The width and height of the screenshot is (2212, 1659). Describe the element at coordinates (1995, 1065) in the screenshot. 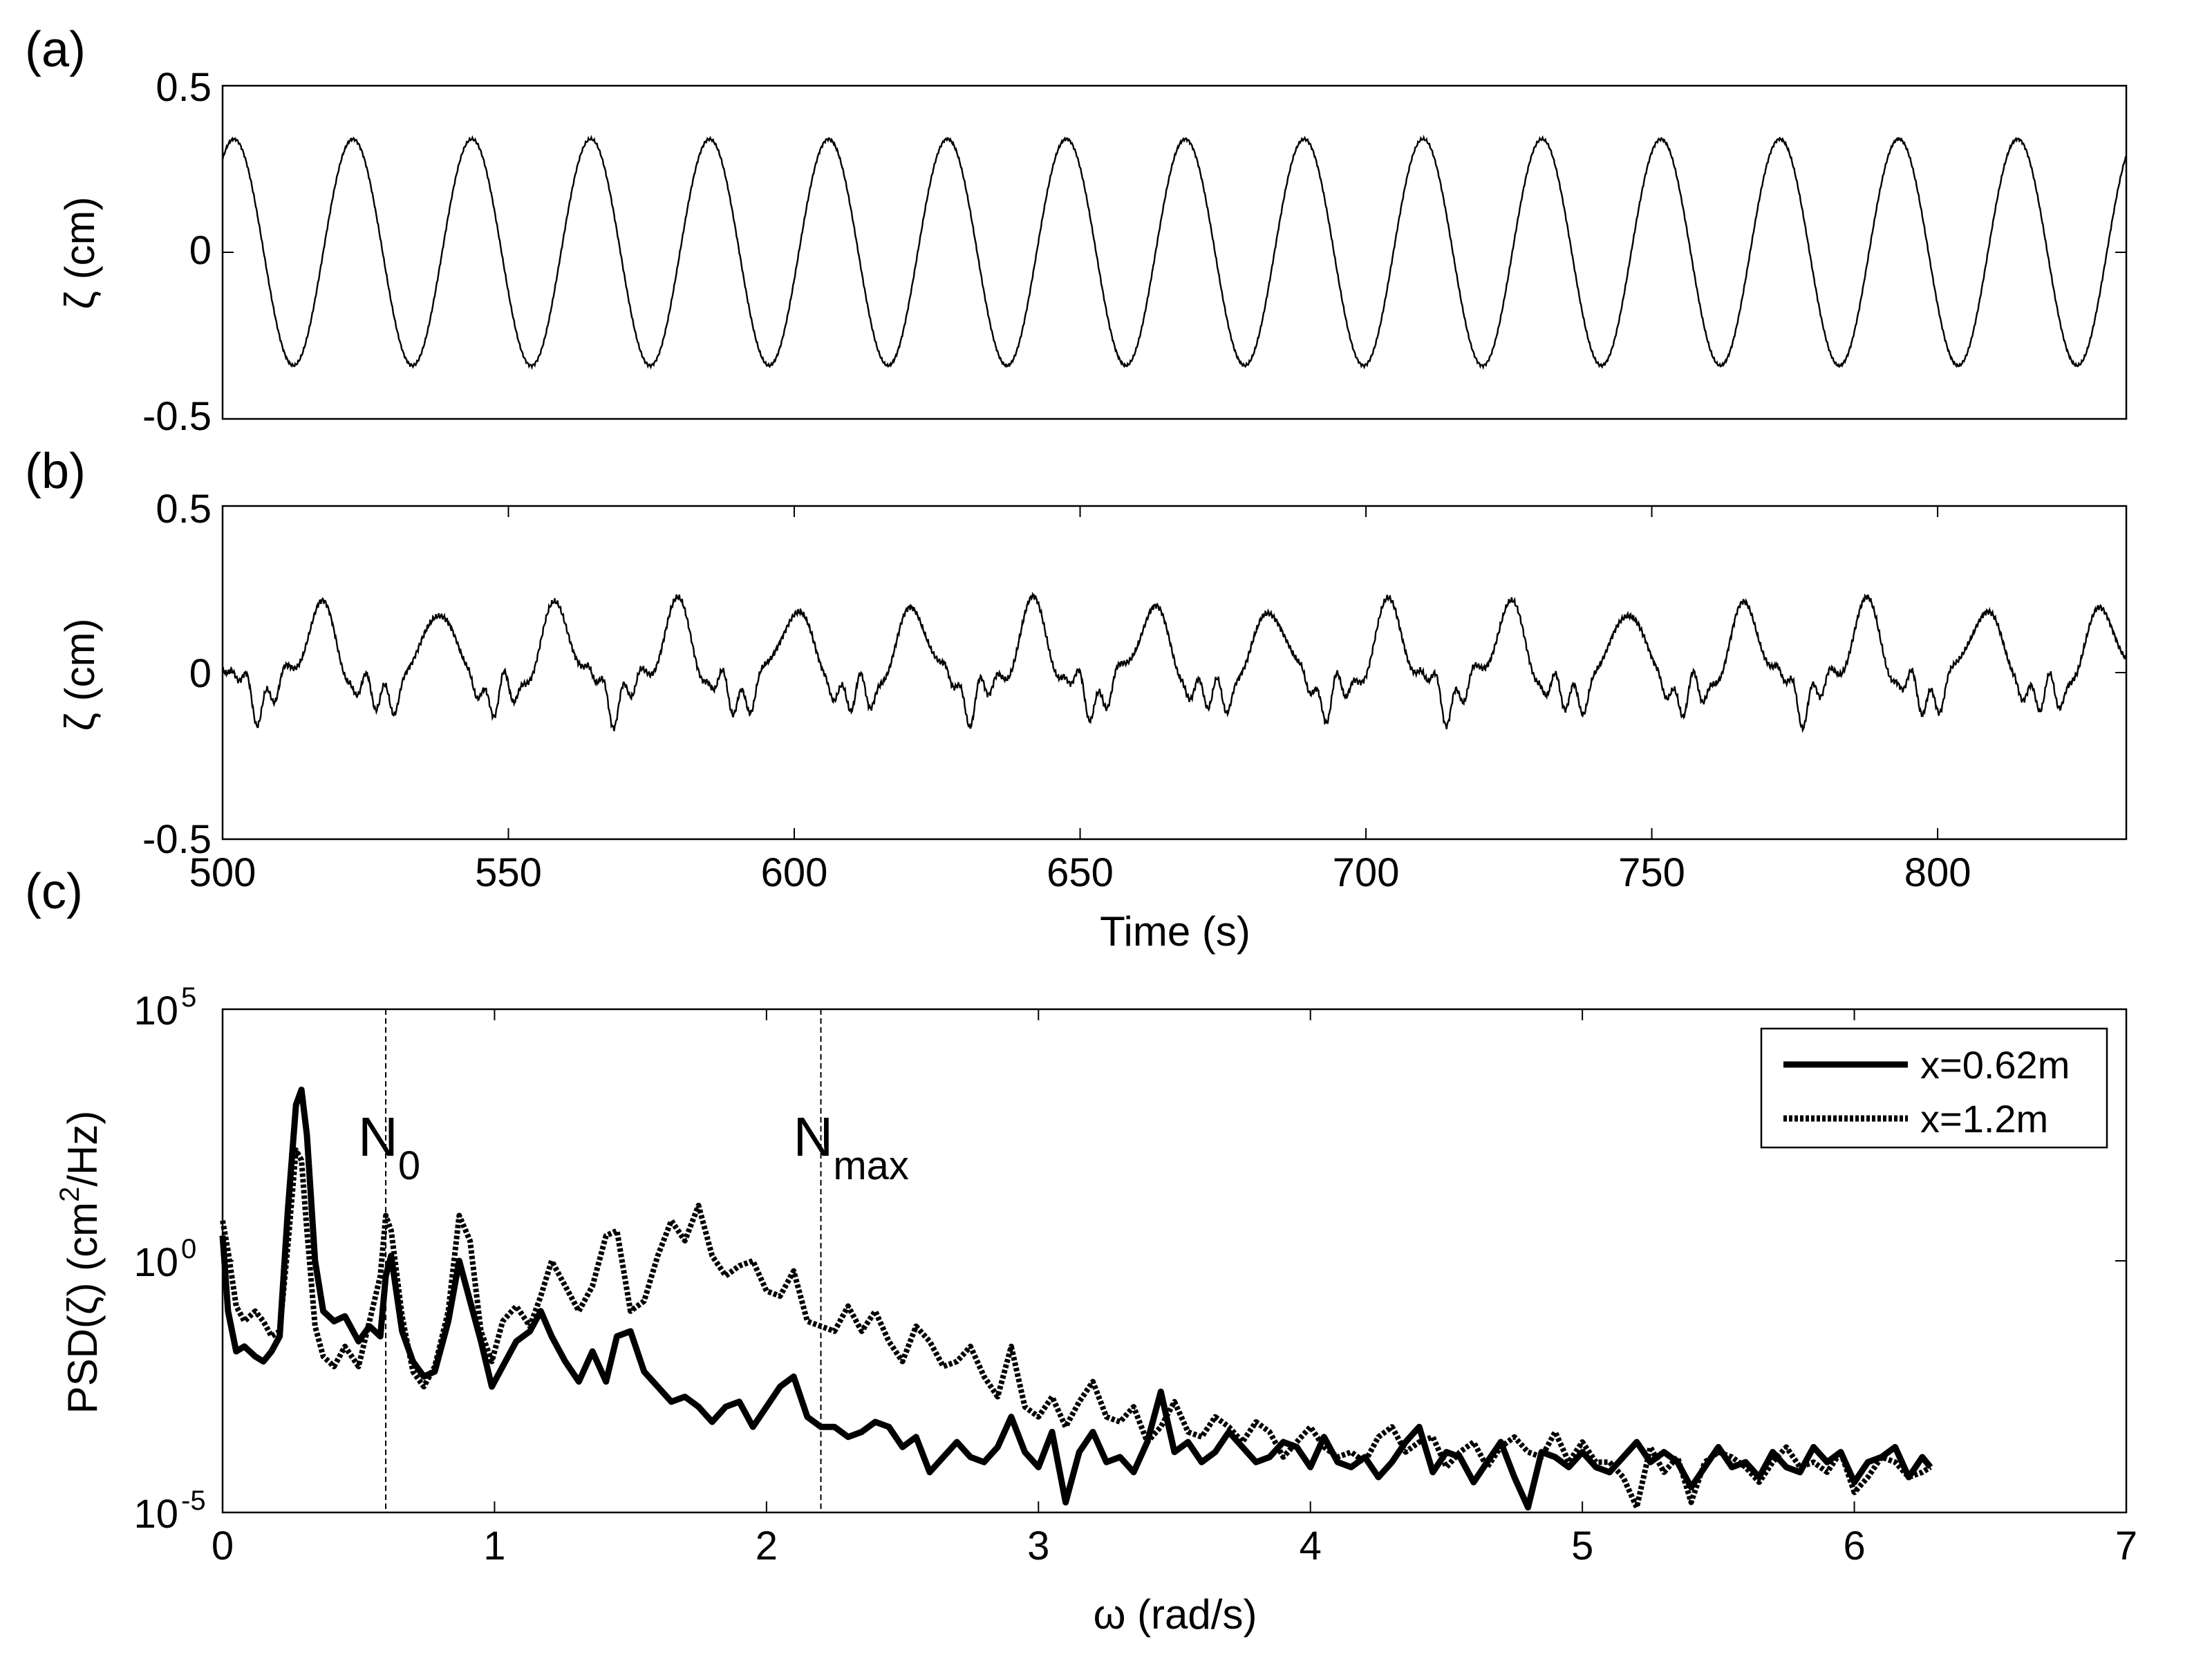

I see `legend-label-series-1: x=0.62m` at that location.